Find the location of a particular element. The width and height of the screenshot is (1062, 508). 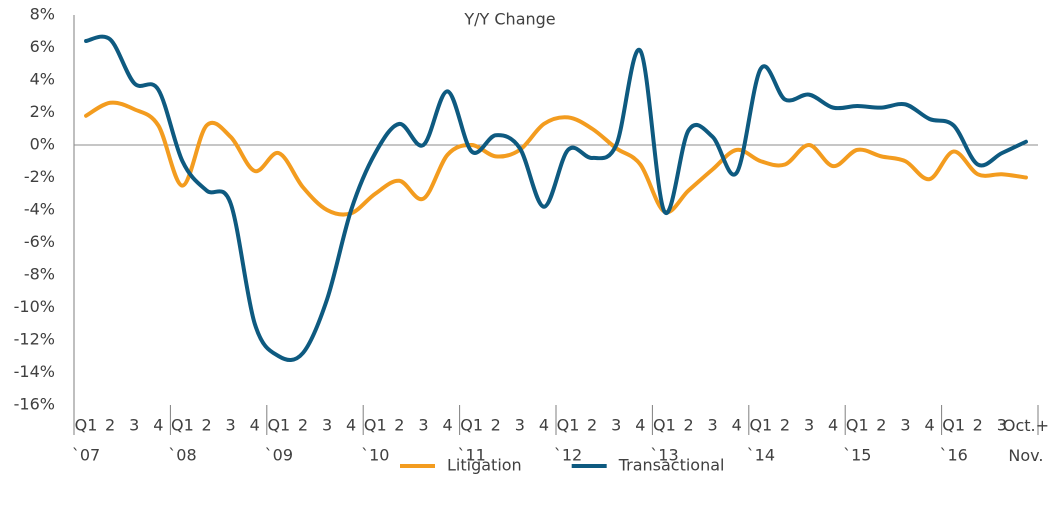

legend-label: Transactional is located at coordinates (671, 465).